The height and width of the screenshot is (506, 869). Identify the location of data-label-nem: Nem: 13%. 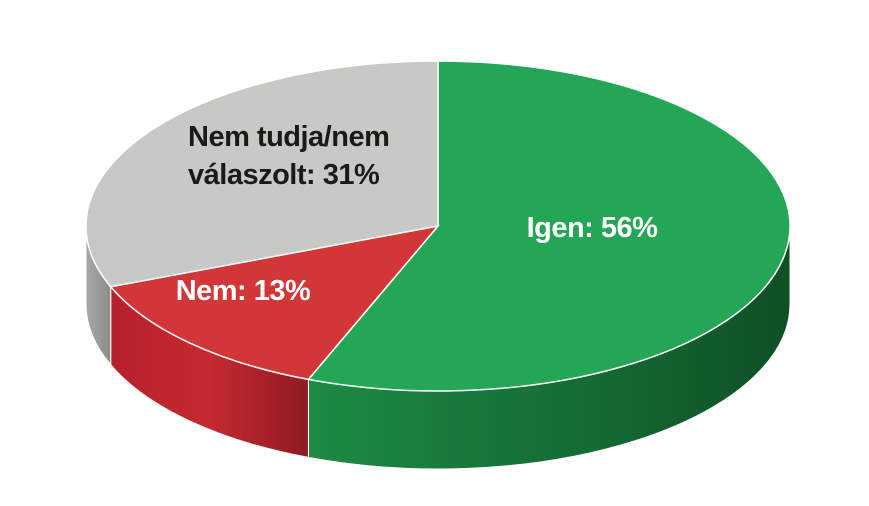
(243, 291).